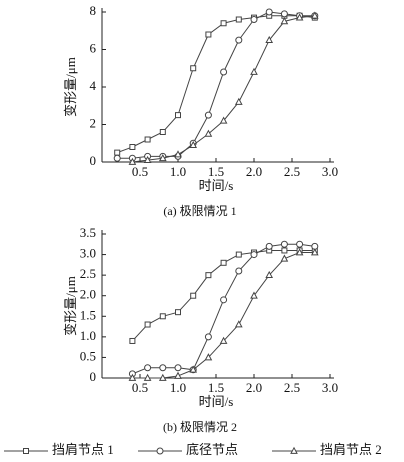 Image resolution: width=404 pixels, height=462 pixels. What do you see at coordinates (351, 449) in the screenshot?
I see `legend-label: 挡肩节点 2` at bounding box center [351, 449].